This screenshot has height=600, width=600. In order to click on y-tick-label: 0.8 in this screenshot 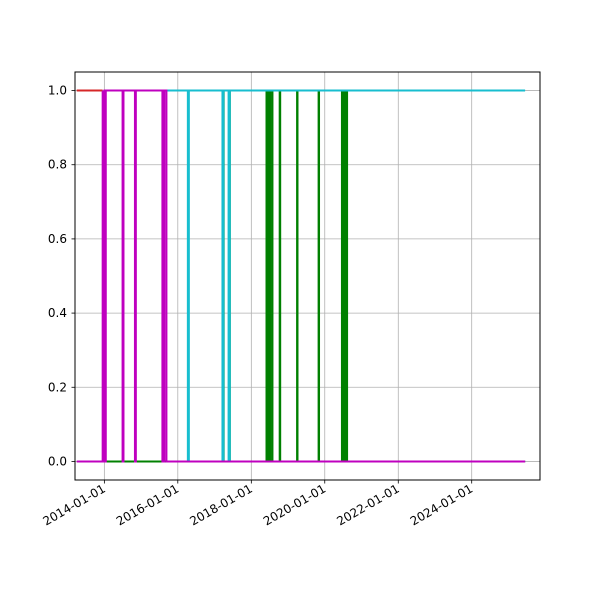, I will do `click(57, 165)`.